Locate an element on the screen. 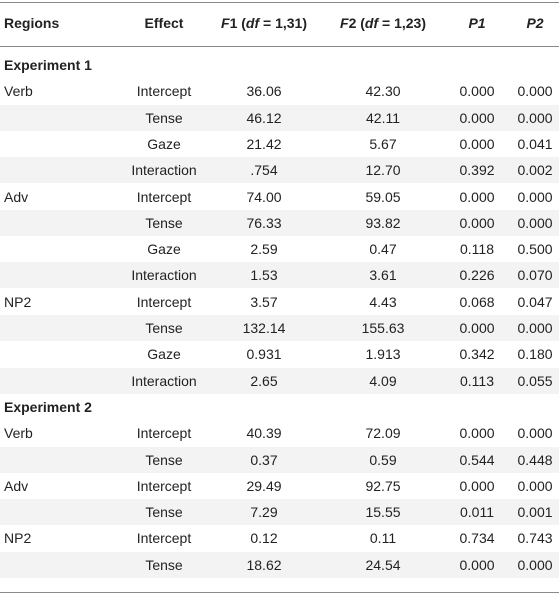 Image resolution: width=559 pixels, height=595 pixels. cell-f2: 0.11 is located at coordinates (383, 538).